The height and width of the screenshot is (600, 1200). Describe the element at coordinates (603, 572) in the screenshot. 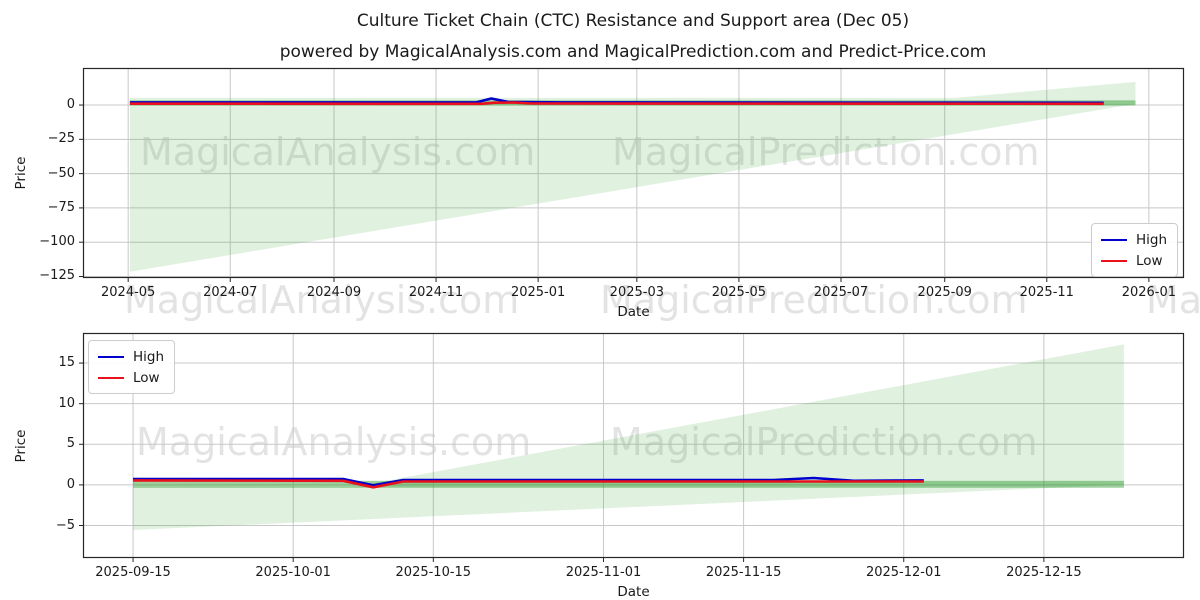

I see `x-tick-label: 2025-11-01` at that location.